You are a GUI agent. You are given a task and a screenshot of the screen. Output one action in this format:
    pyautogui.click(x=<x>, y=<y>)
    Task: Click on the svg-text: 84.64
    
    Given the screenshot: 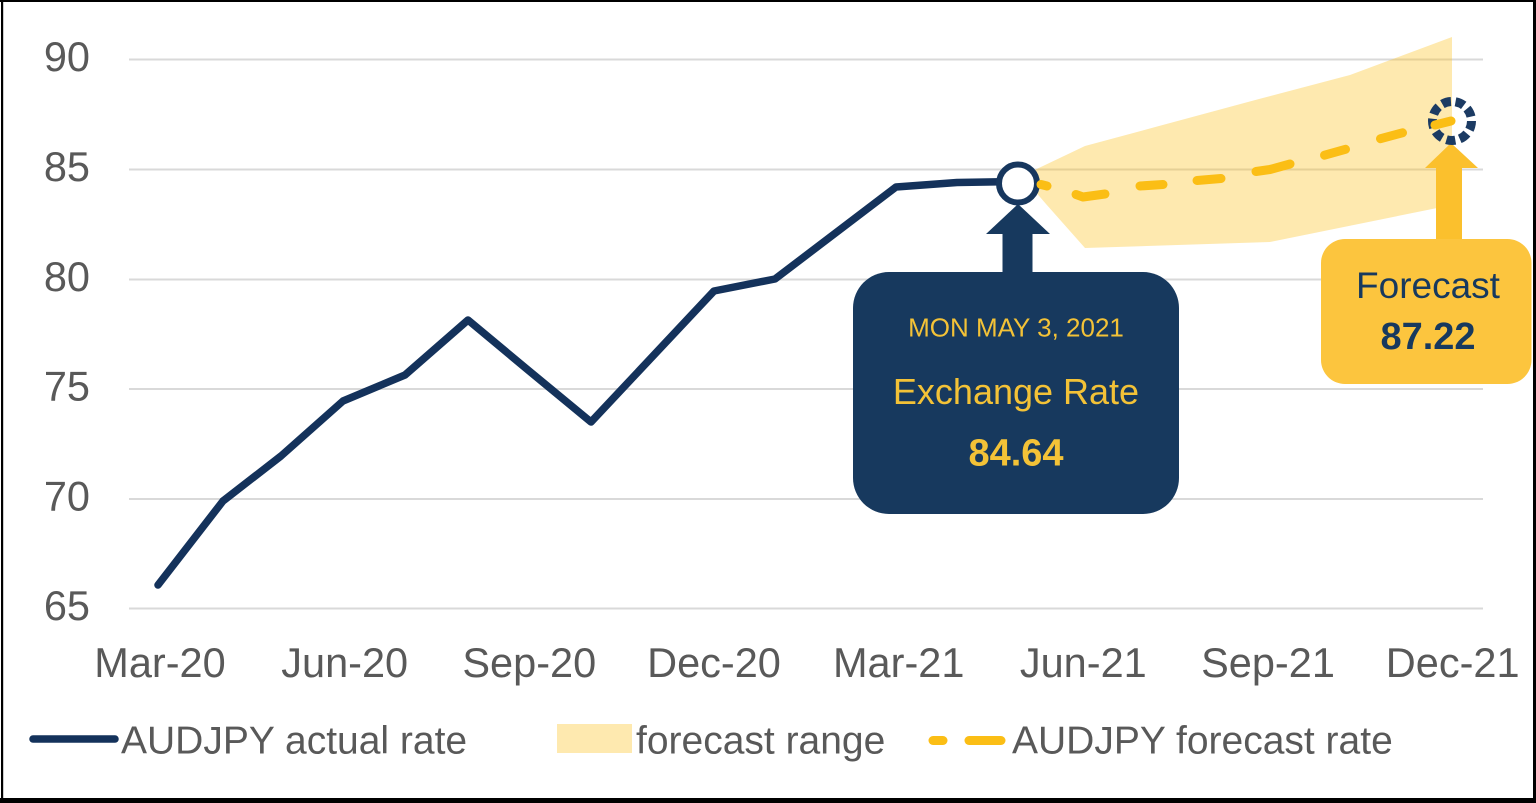 What is the action you would take?
    pyautogui.click(x=1015, y=454)
    